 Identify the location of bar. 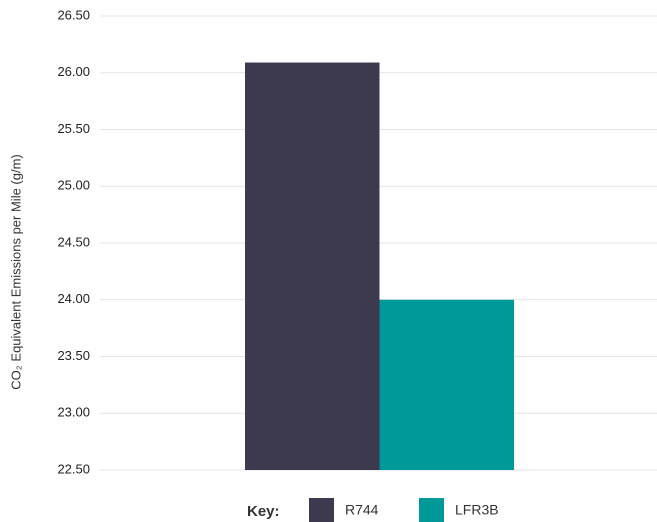
(446, 384).